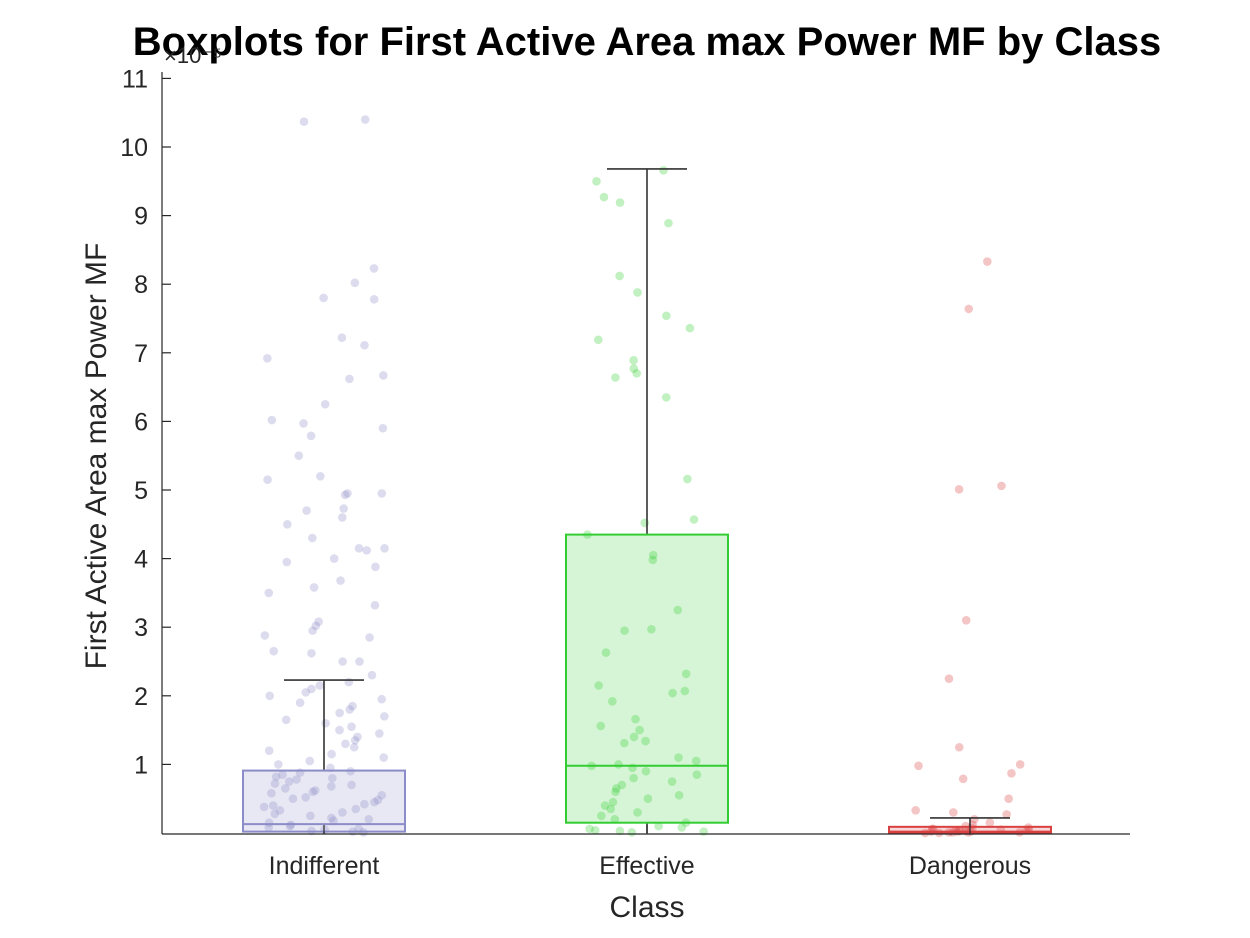  I want to click on y-tick-label: 3, so click(141, 628).